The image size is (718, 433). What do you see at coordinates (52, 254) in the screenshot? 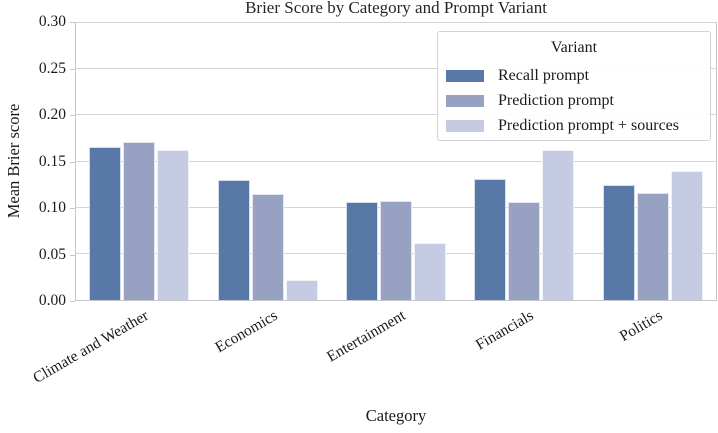
I see `y-tick-label: 0.05` at bounding box center [52, 254].